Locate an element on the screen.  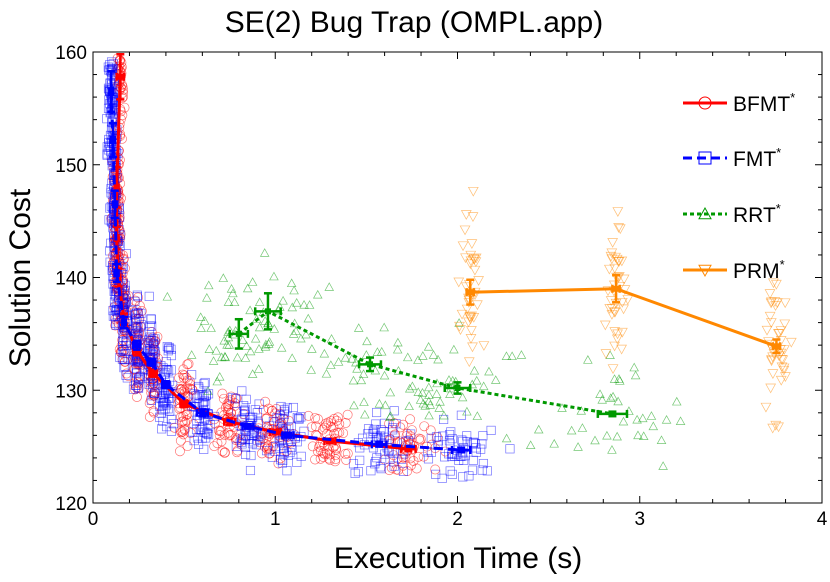
legend-marker-bfmt is located at coordinates (705, 103).